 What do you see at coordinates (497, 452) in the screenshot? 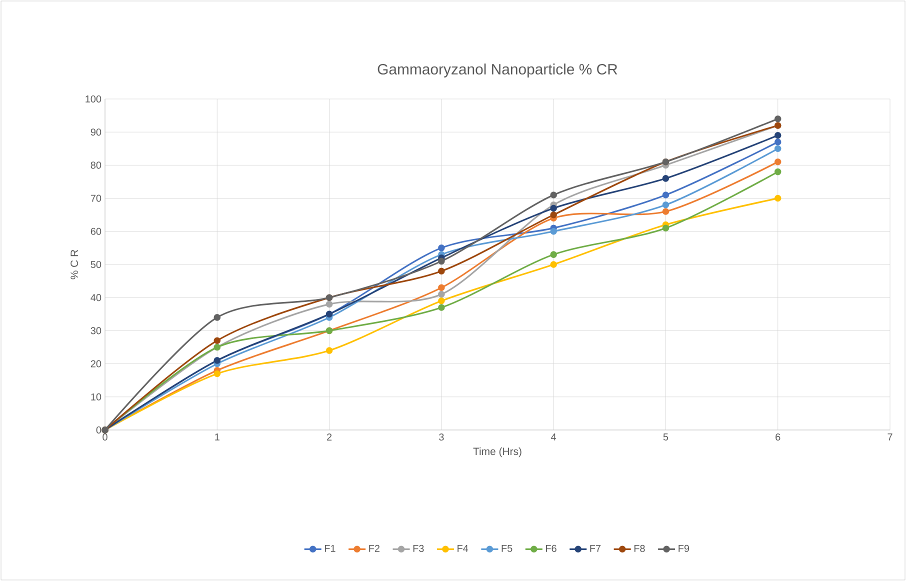
I see `x-axis-title: Time (Hrs)` at bounding box center [497, 452].